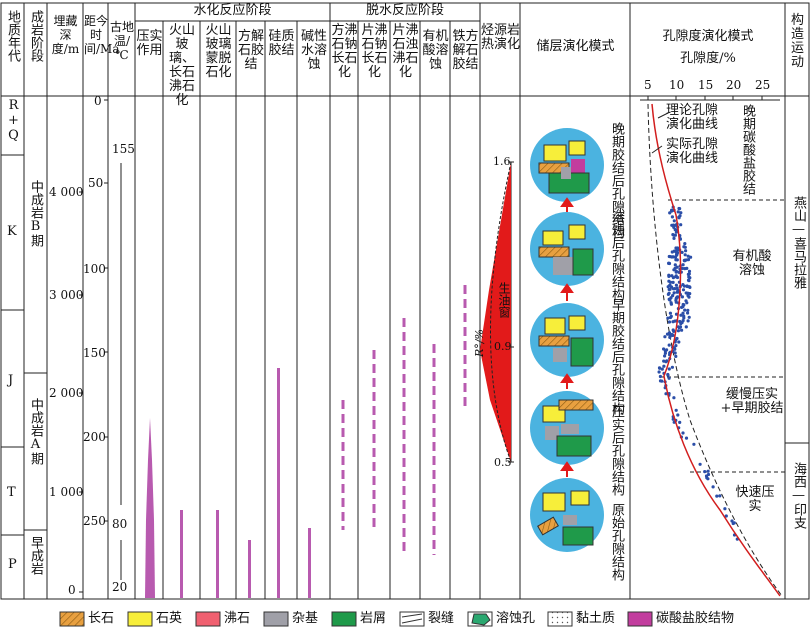 This screenshot has width=811, height=638. Describe the element at coordinates (218, 51) in the screenshot. I see `hyd-col-montmorillonite: 火山玻璃蒙脱石化` at that location.